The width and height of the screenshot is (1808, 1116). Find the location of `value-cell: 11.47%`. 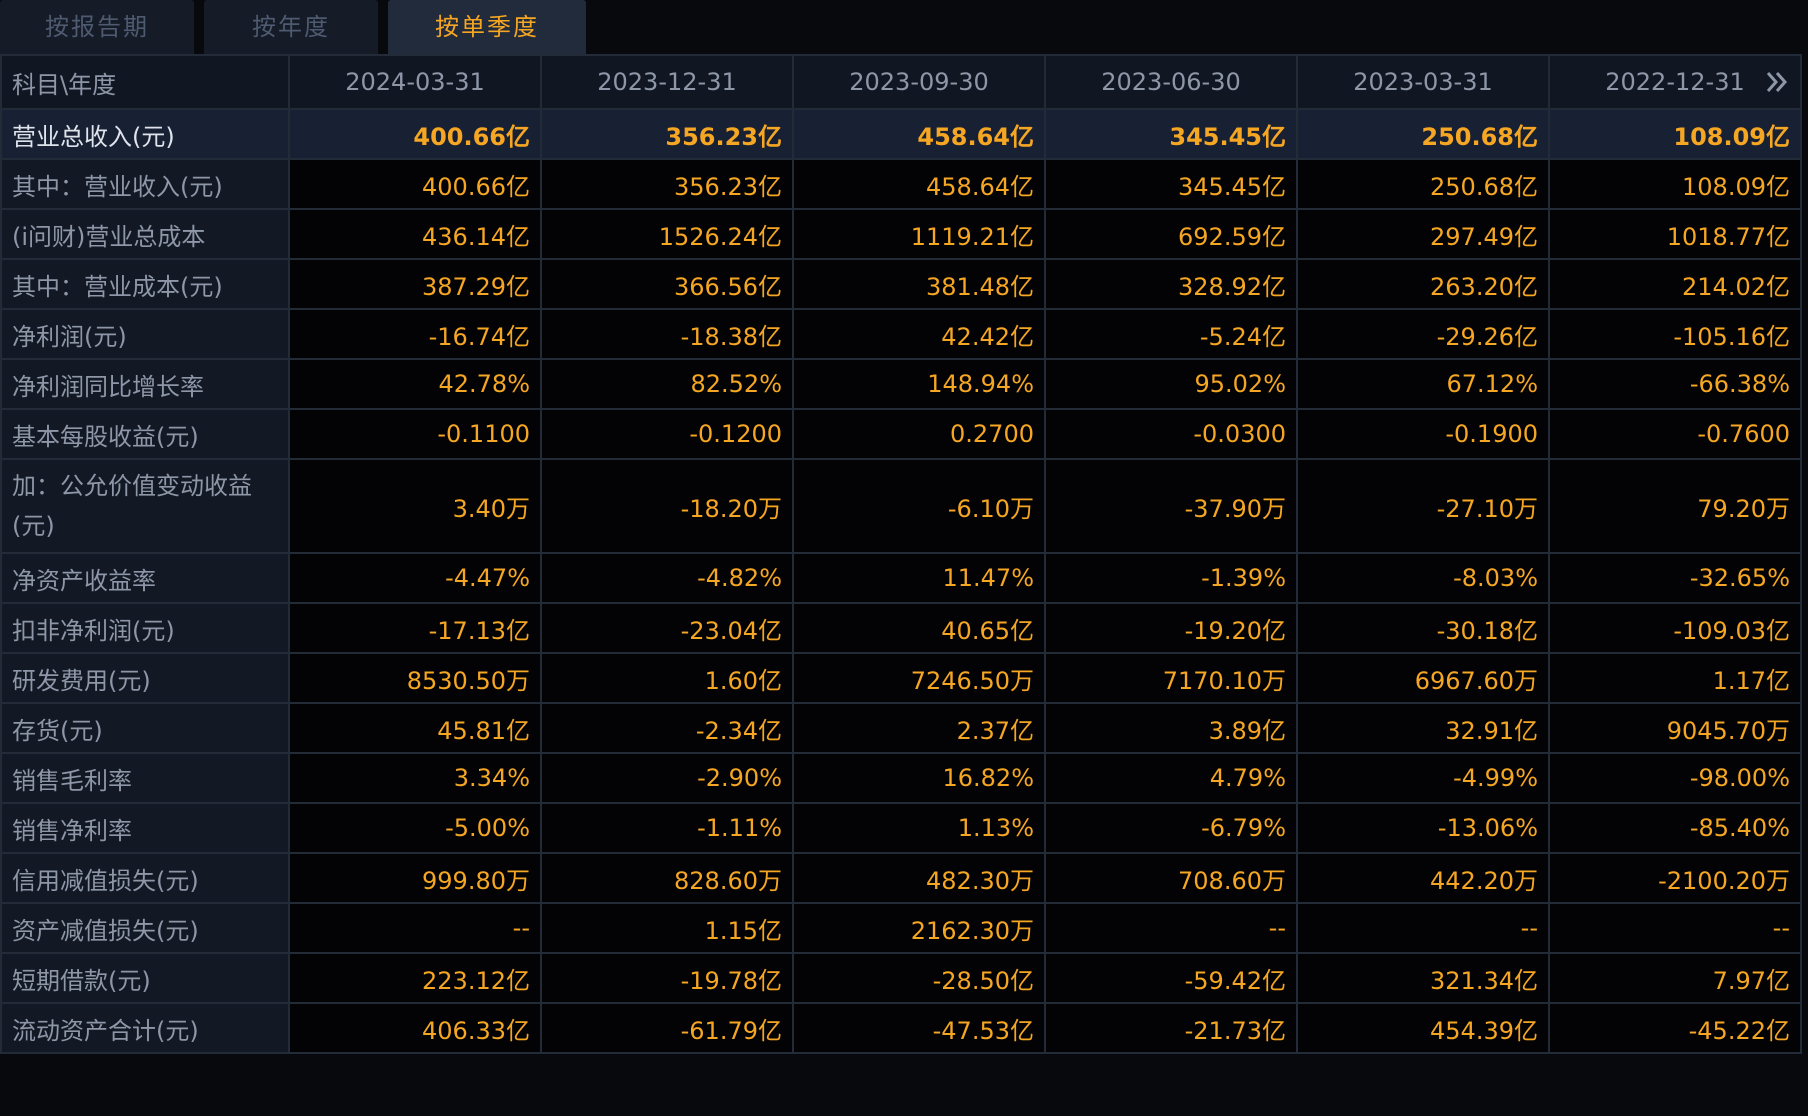

value-cell: 11.47% is located at coordinates (919, 578).